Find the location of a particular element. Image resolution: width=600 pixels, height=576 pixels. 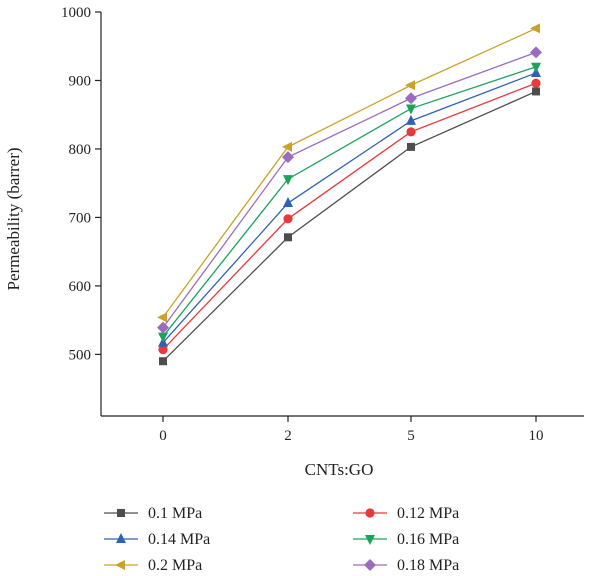

x-tick-label: 2 is located at coordinates (288, 436).